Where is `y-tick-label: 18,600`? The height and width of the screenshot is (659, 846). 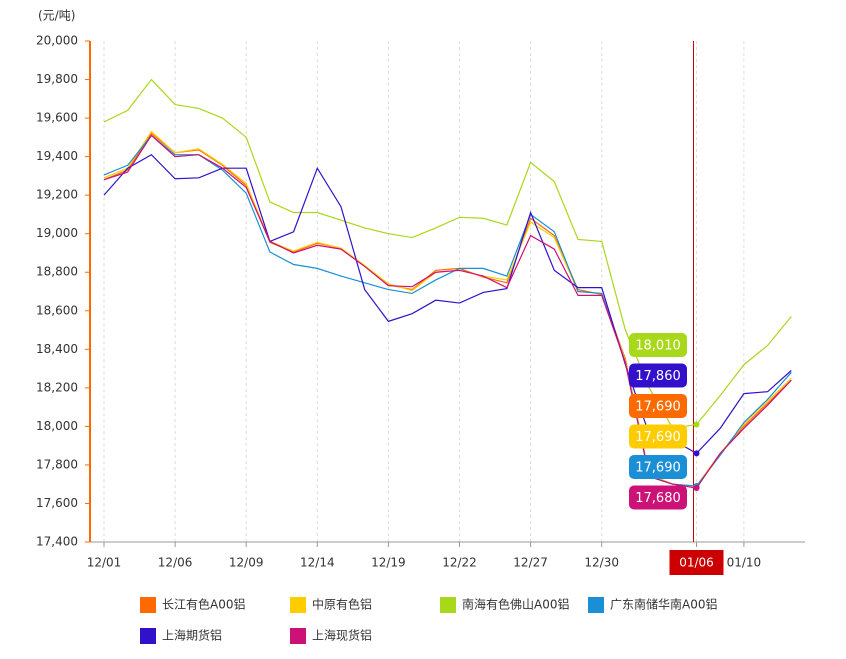
y-tick-label: 18,600 is located at coordinates (57, 310).